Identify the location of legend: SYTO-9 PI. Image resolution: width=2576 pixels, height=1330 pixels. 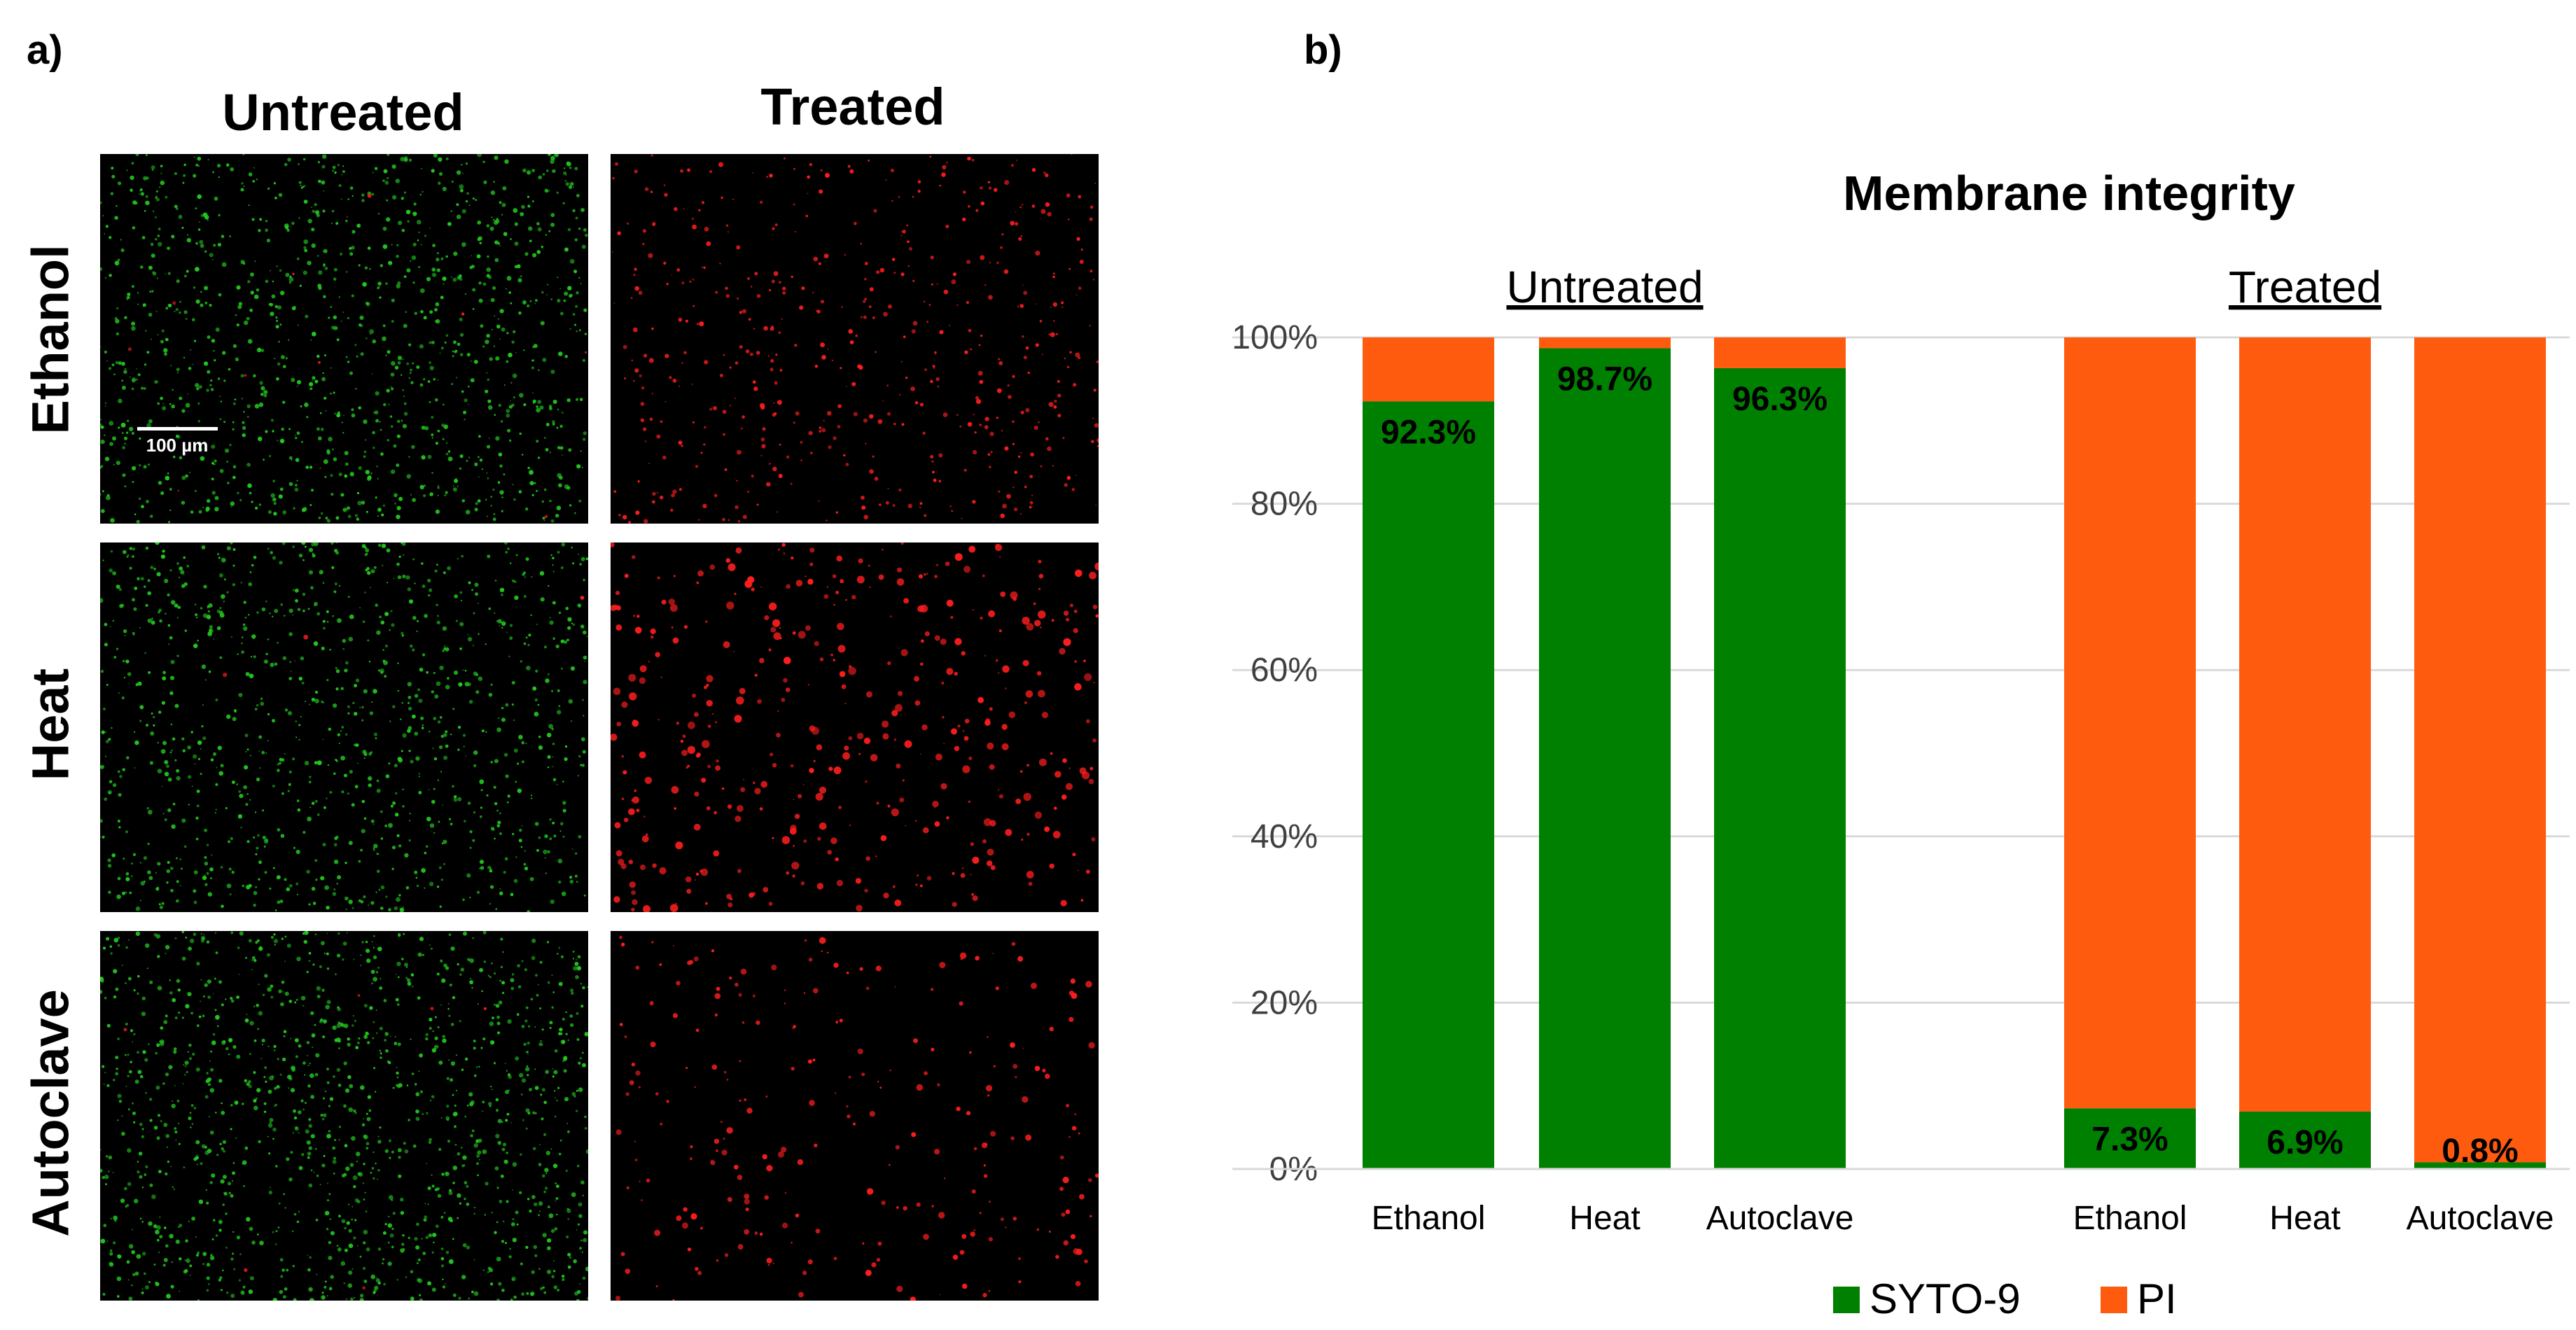
(2005, 1298).